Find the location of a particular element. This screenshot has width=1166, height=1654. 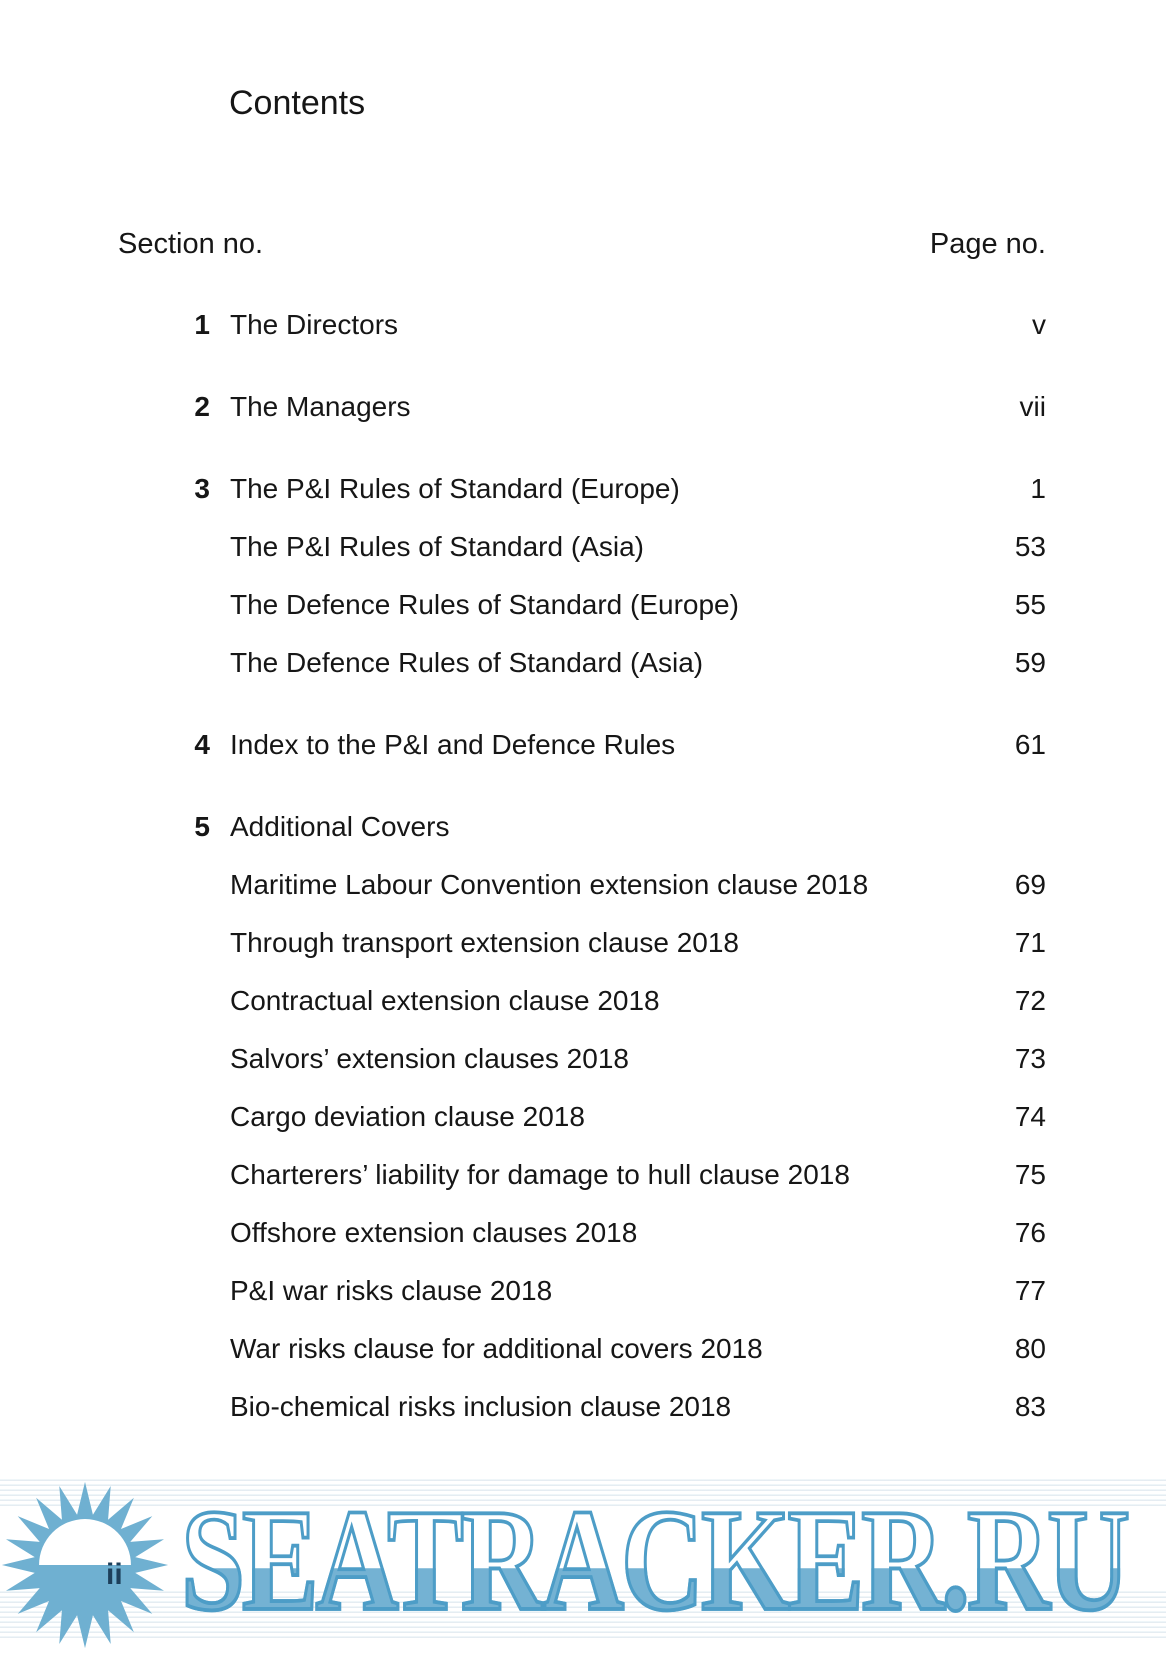

toc-row: 2 The Managers vii is located at coordinates (582, 407).